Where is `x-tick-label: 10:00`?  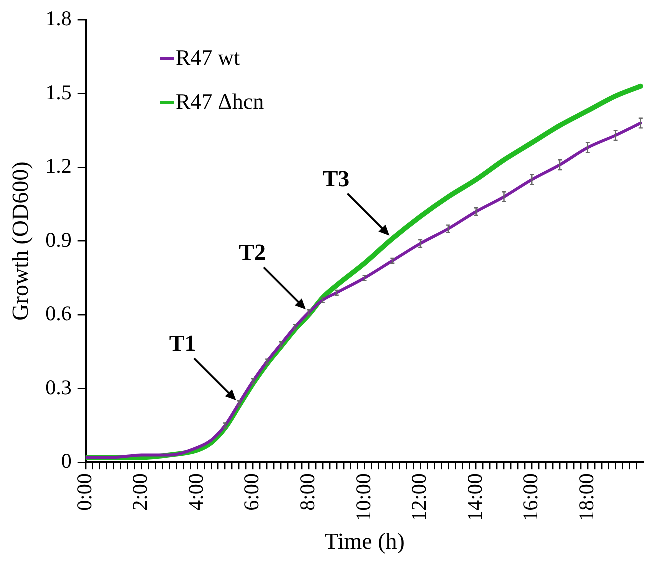 x-tick-label: 10:00 is located at coordinates (363, 498).